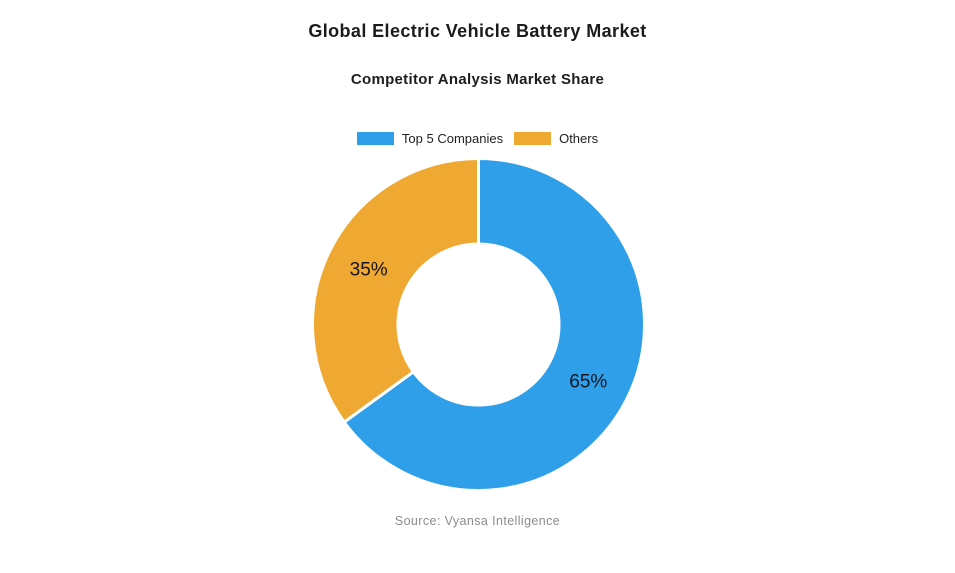 This screenshot has height=573, width=955. Describe the element at coordinates (375, 138) in the screenshot. I see `legend-swatch-blue` at that location.